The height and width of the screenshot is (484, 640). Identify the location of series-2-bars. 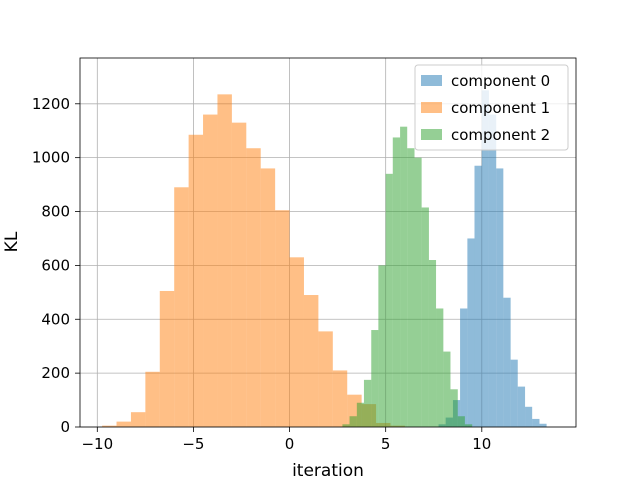
(407, 277).